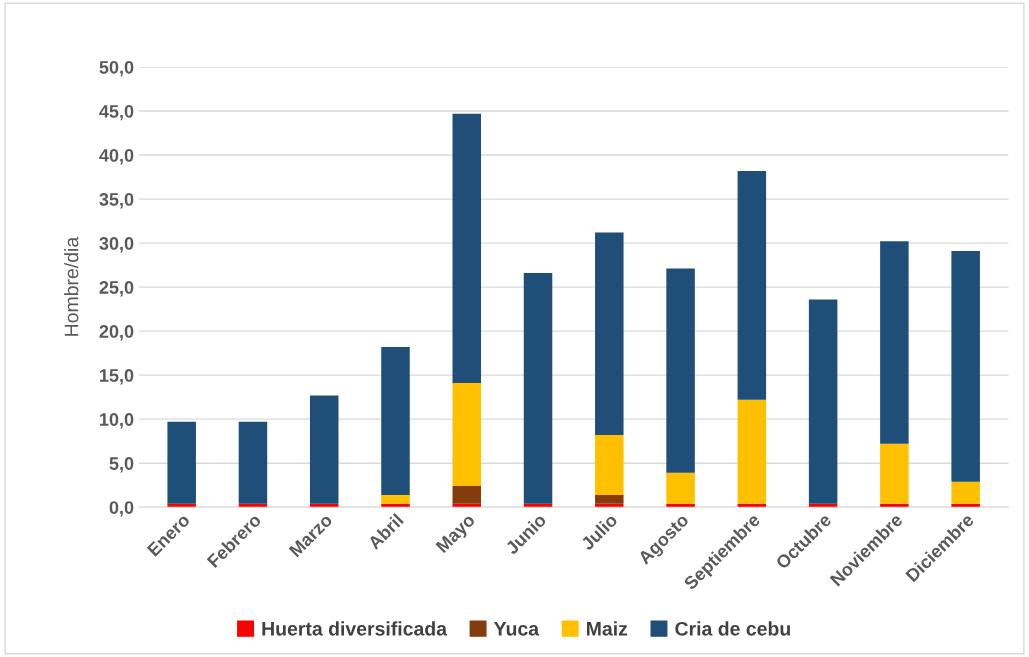 This screenshot has width=1029, height=657. I want to click on y-tick-label: 15,0, so click(117, 377).